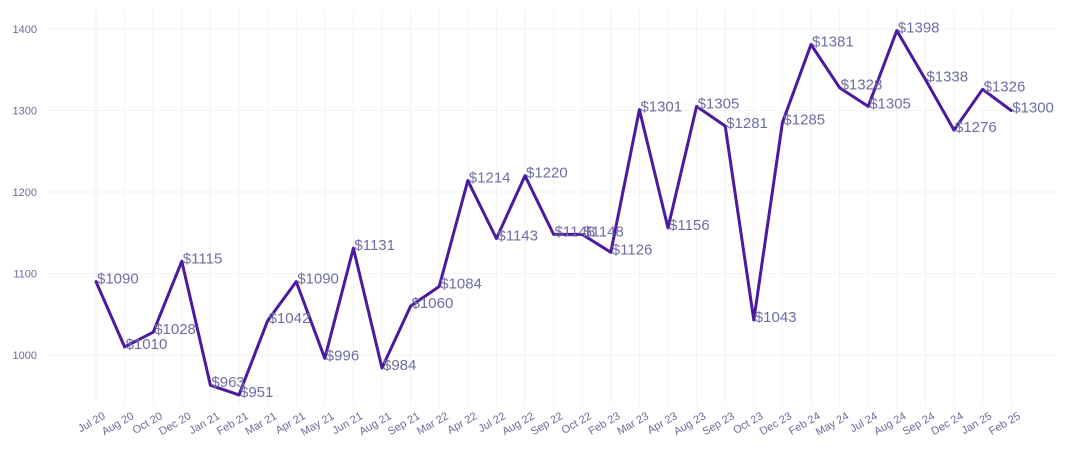 The width and height of the screenshot is (1070, 465). I want to click on y-tick-label: 1200, so click(25, 193).